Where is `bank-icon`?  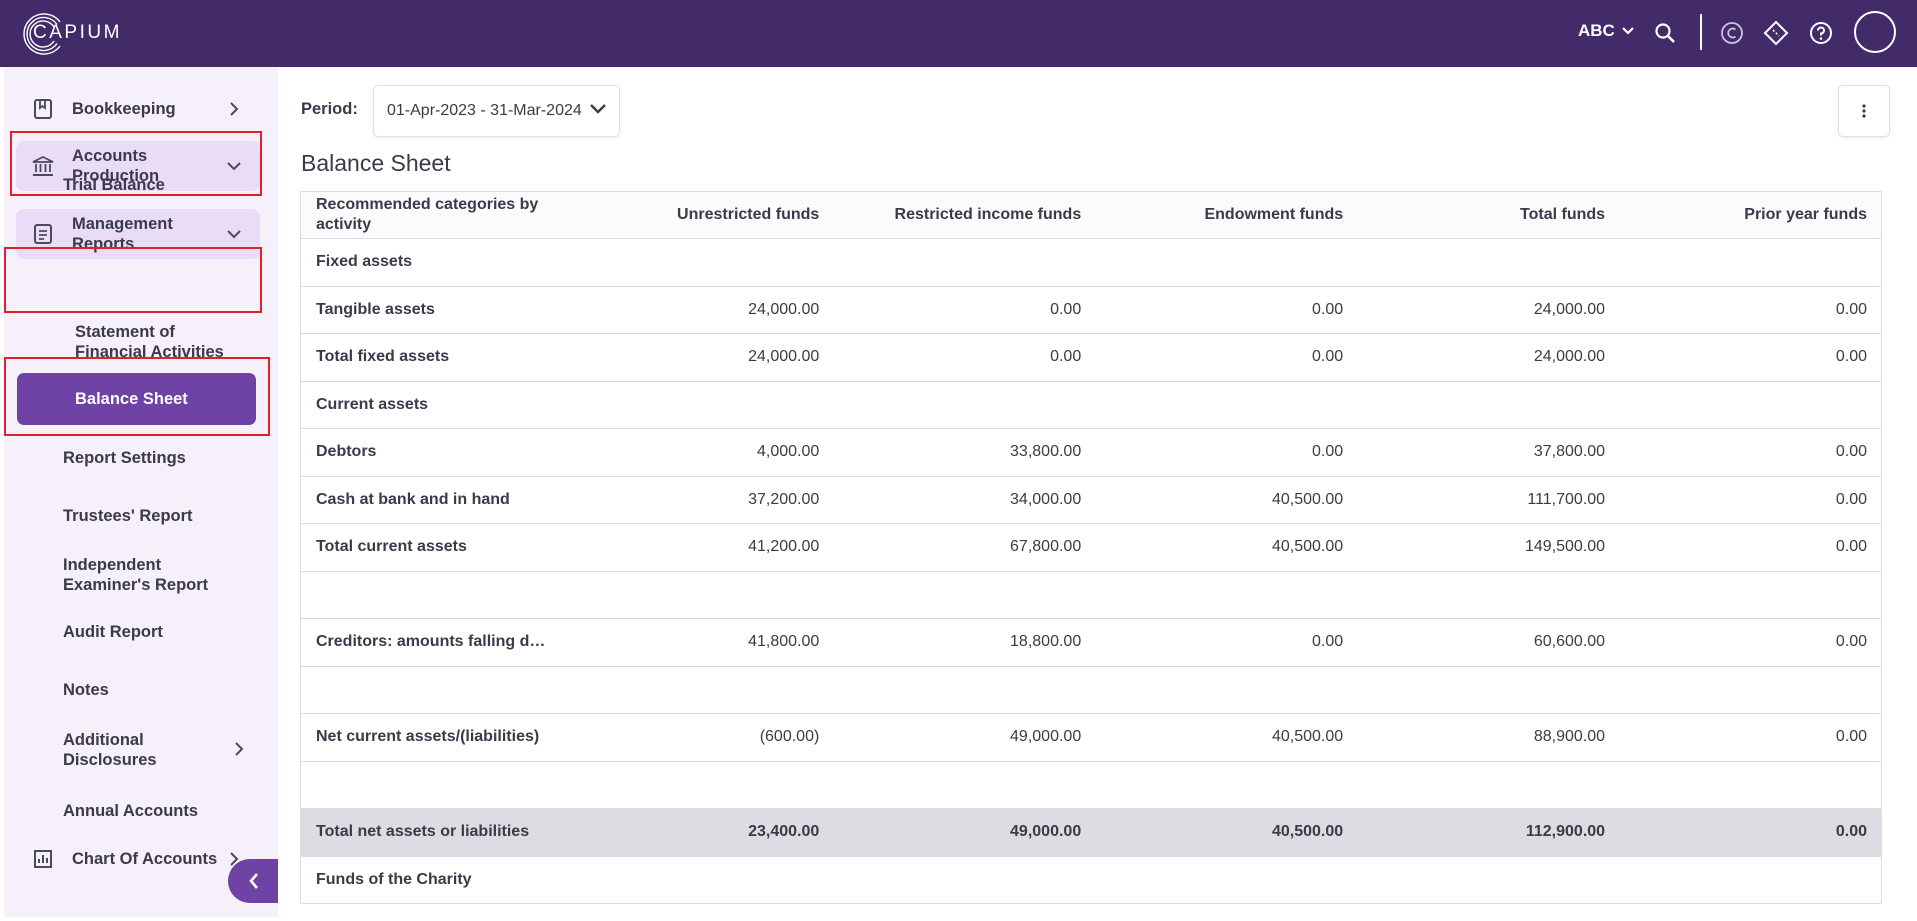
bank-icon is located at coordinates (43, 166).